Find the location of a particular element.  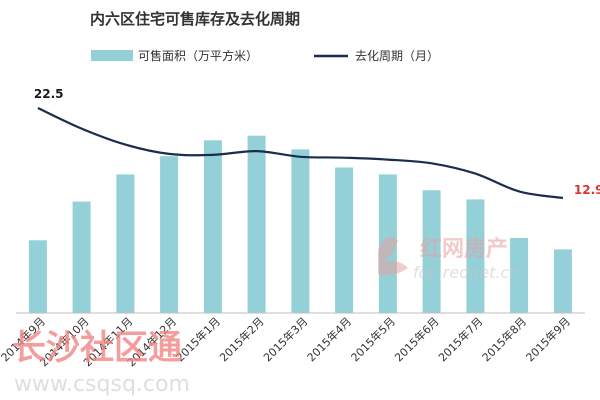

x-tick-label-7: 2015年3月 is located at coordinates (285, 339).